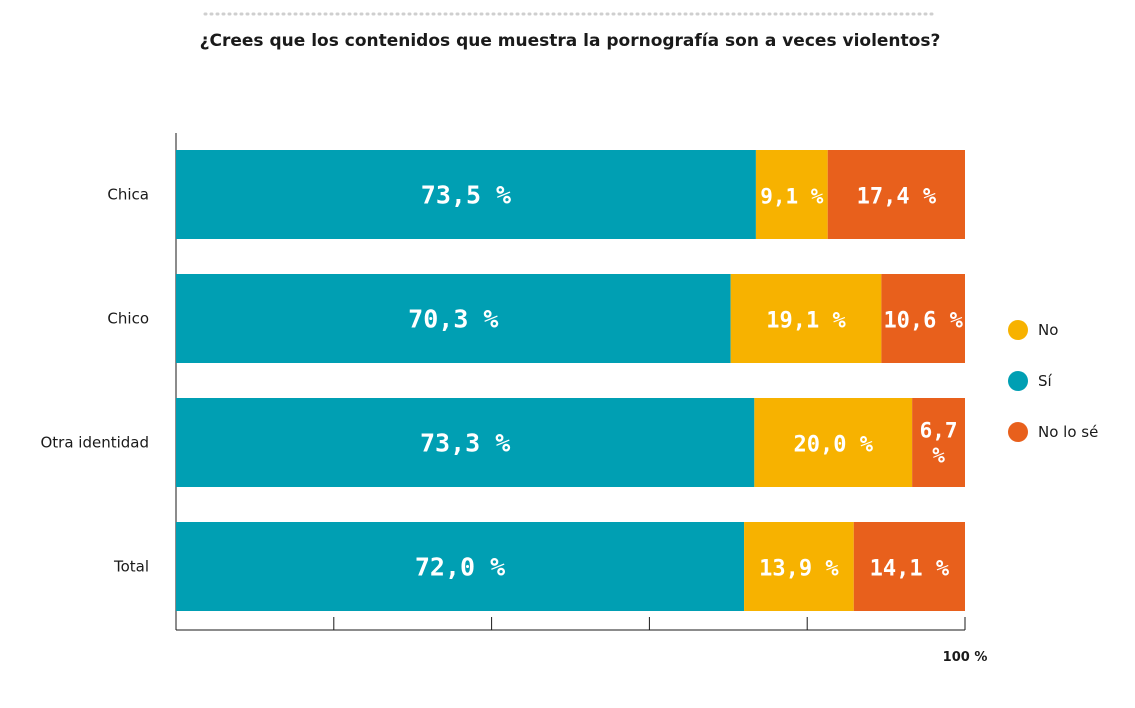 Image resolution: width=1135 pixels, height=708 pixels. I want to click on data-label: 13,9 %, so click(799, 569).